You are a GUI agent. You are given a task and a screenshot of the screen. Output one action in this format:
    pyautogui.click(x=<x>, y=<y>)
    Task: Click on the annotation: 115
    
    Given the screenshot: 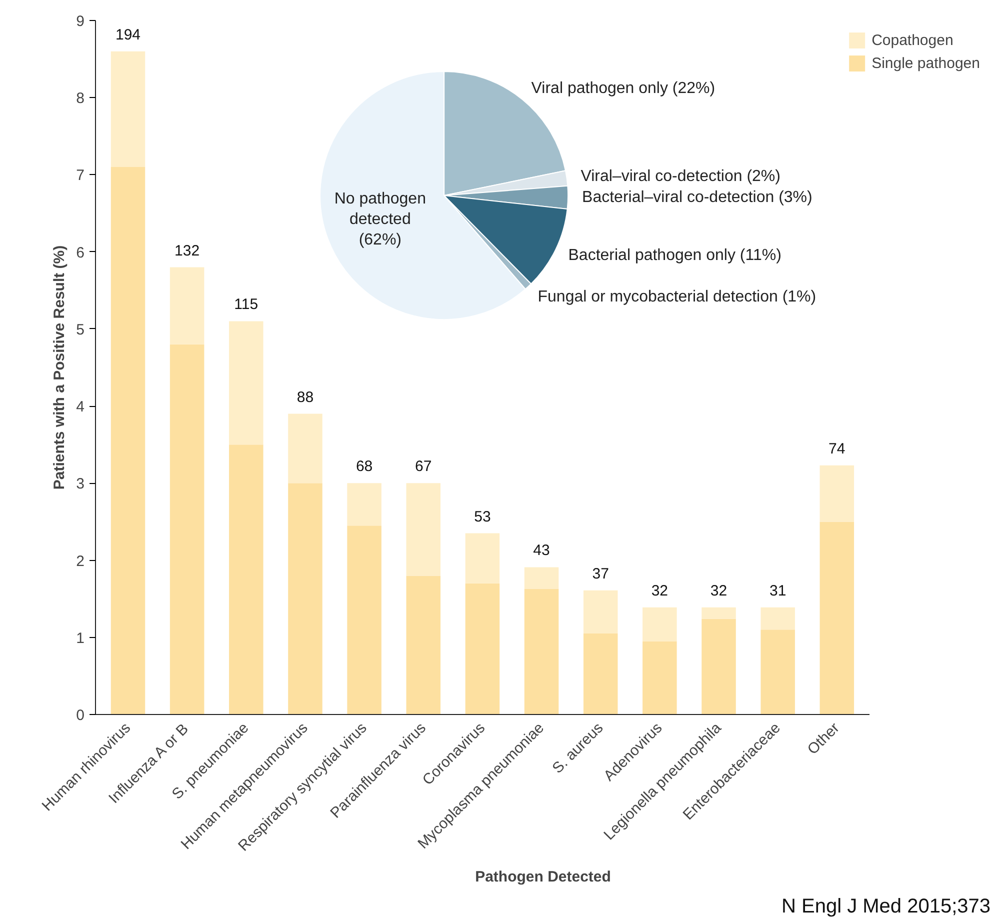 What is the action you would take?
    pyautogui.click(x=246, y=305)
    